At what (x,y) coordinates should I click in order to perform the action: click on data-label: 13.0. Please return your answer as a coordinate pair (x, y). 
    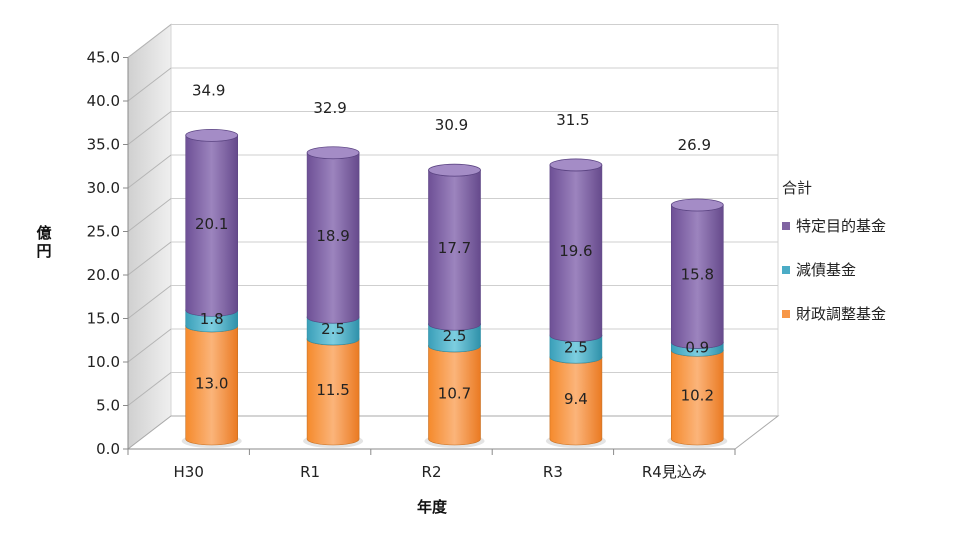
    Looking at the image, I should click on (211, 383).